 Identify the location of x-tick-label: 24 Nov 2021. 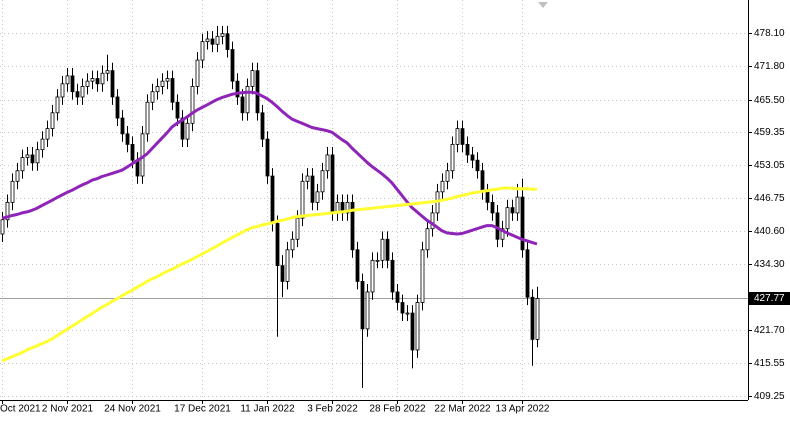
(132, 409).